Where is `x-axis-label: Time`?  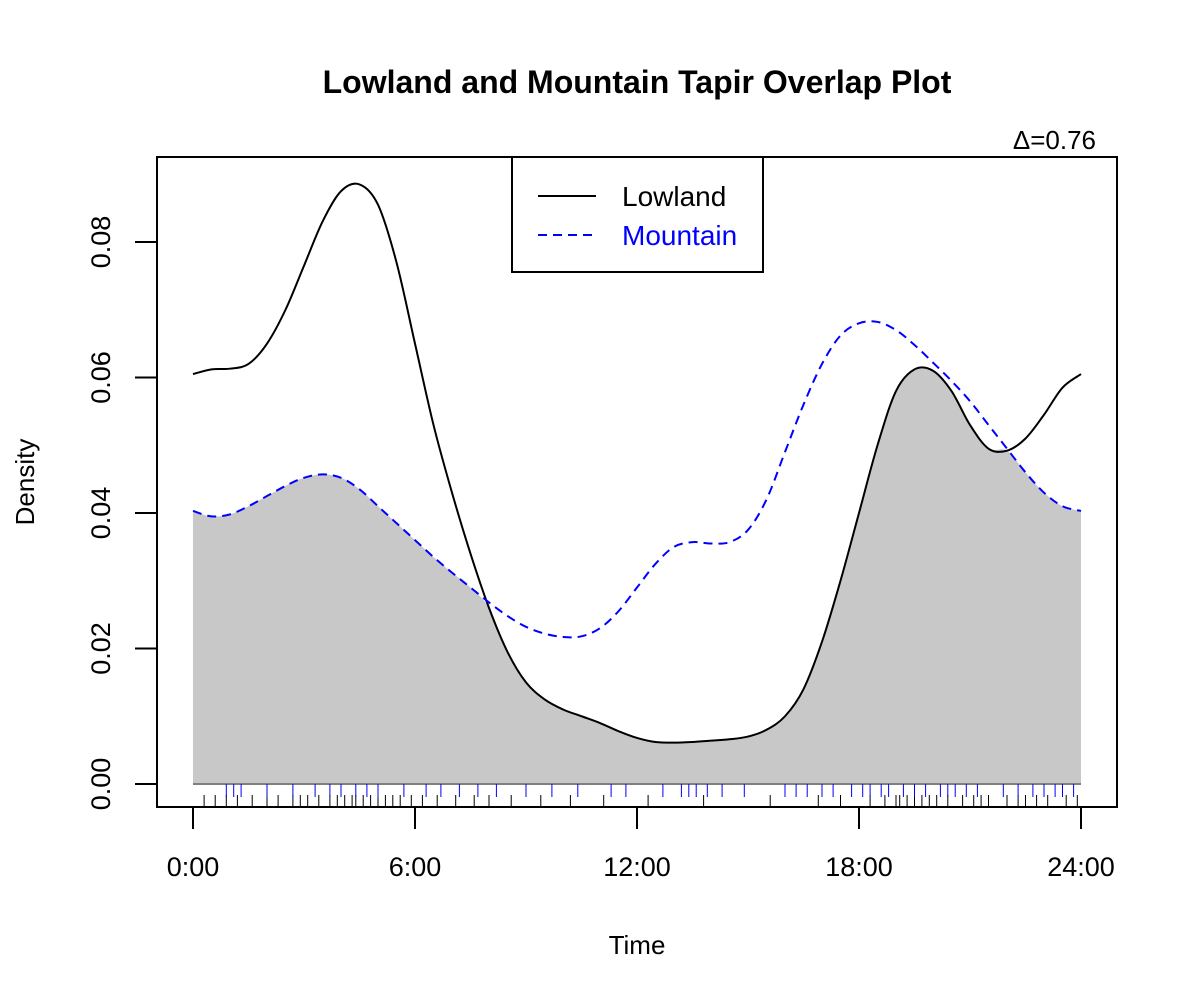
x-axis-label: Time is located at coordinates (637, 945).